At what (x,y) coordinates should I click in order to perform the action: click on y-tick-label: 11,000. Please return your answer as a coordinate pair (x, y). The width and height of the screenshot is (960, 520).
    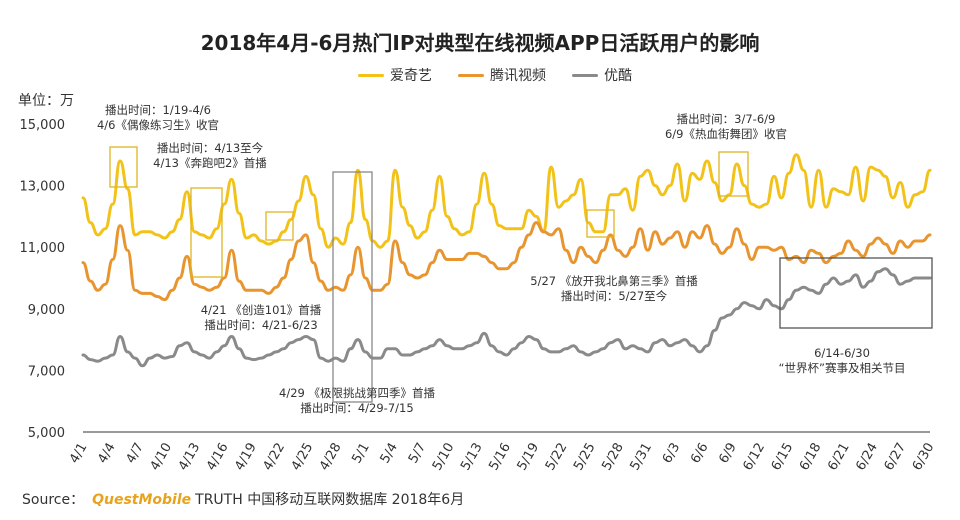
    Looking at the image, I should click on (43, 248).